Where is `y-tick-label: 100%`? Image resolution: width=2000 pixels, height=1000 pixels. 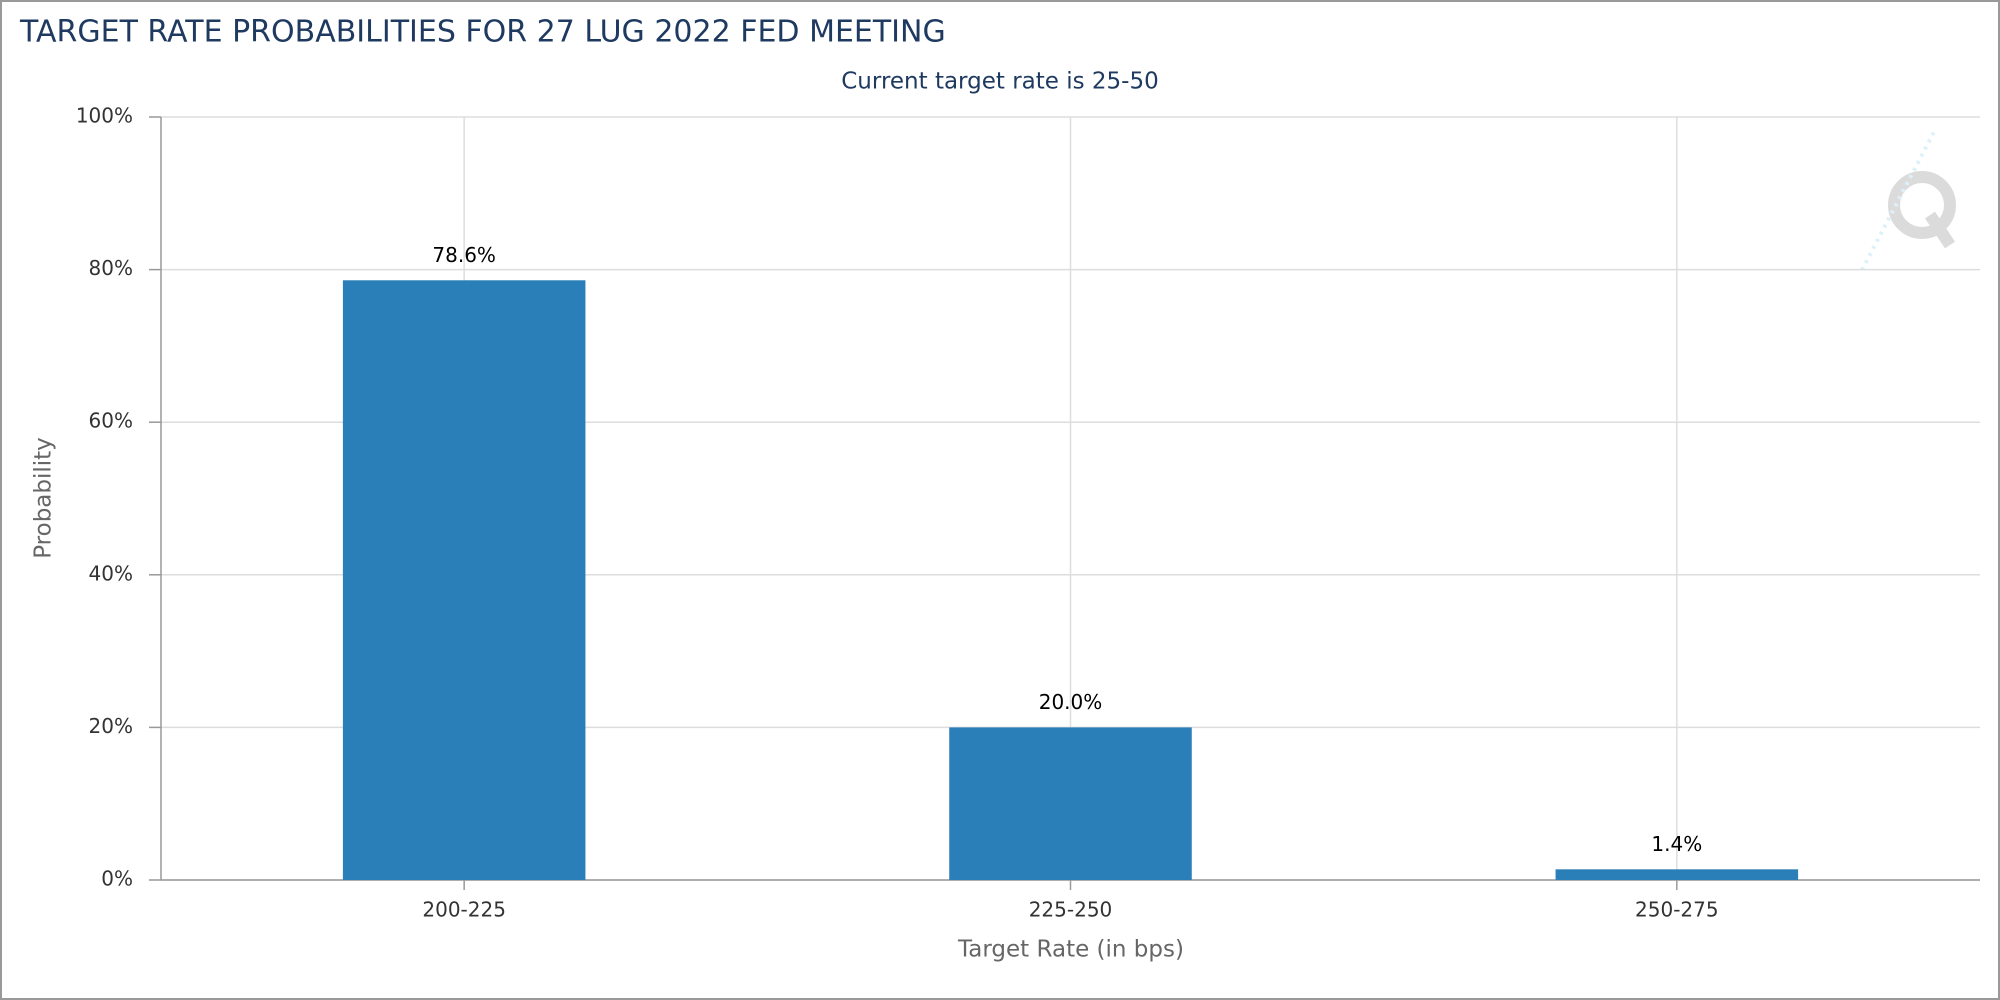
y-tick-label: 100% is located at coordinates (104, 116).